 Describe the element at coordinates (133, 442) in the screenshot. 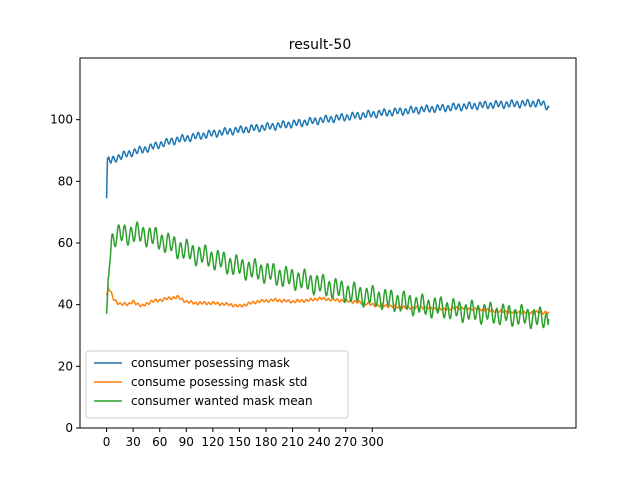

I see `x-tick-label: 30` at that location.